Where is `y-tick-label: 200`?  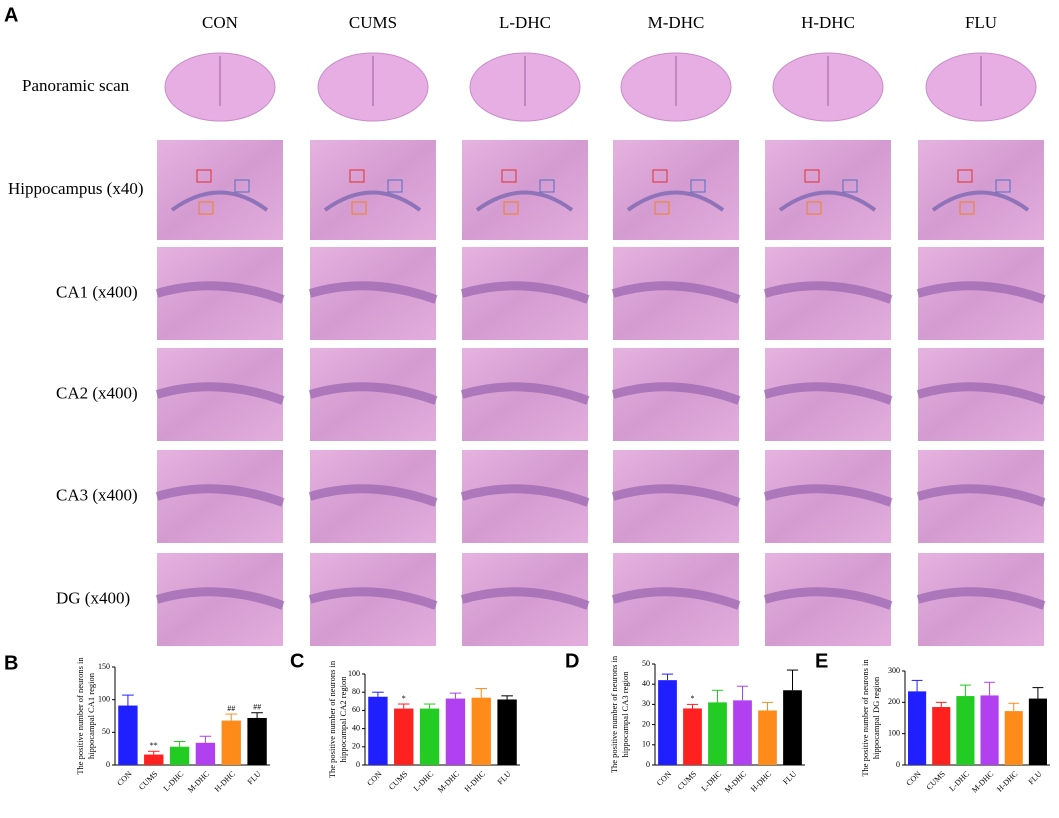 y-tick-label: 200 is located at coordinates (894, 701).